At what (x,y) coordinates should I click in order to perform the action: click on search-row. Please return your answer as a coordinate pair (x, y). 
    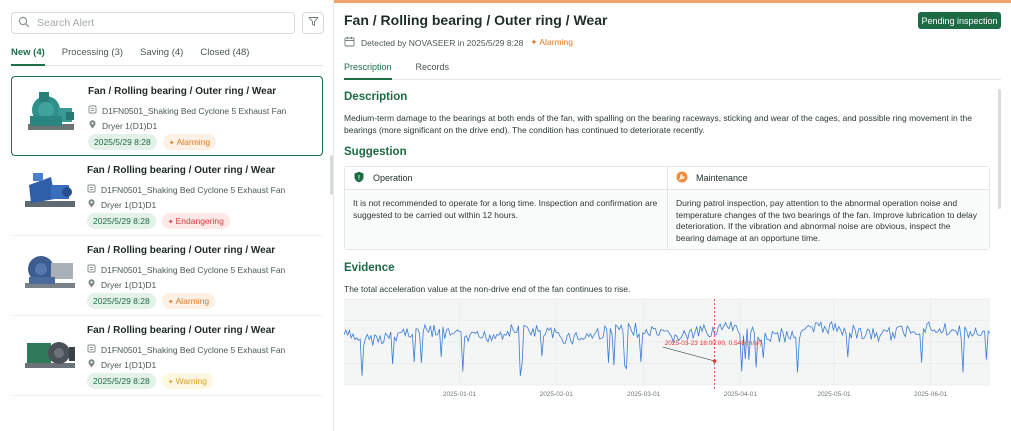
    Looking at the image, I should click on (167, 23).